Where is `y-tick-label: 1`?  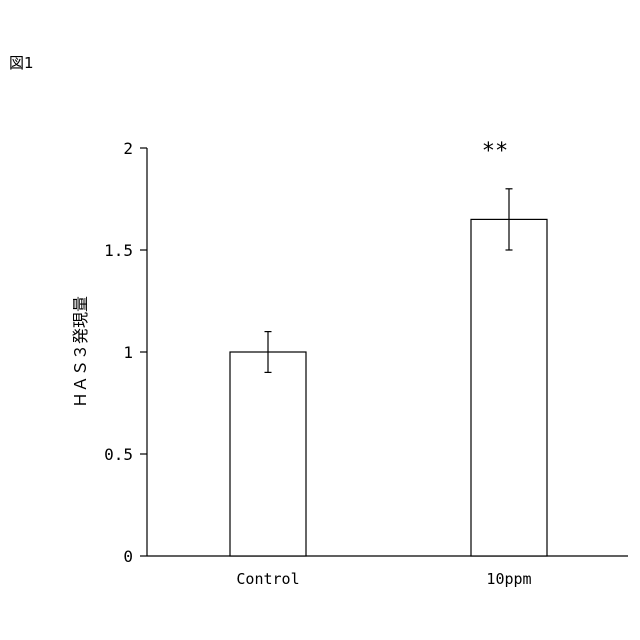
y-tick-label: 1 is located at coordinates (128, 352).